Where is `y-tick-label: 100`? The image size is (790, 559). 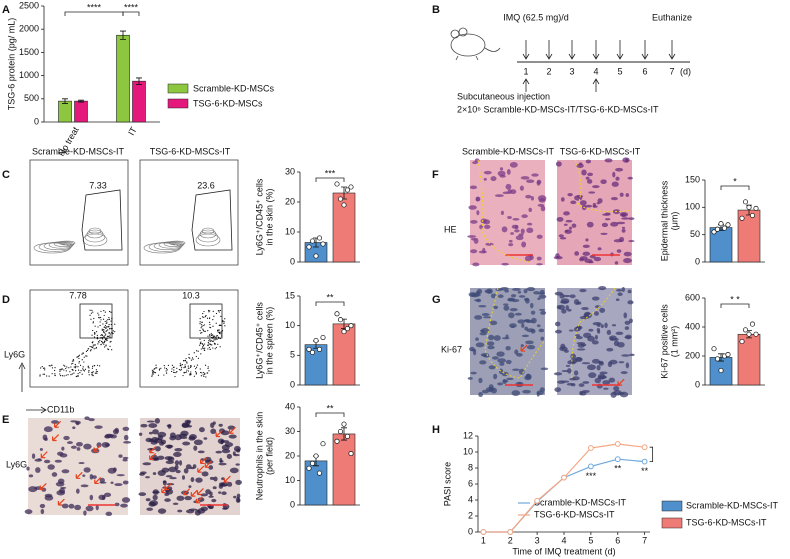 y-tick-label: 100 is located at coordinates (692, 207).